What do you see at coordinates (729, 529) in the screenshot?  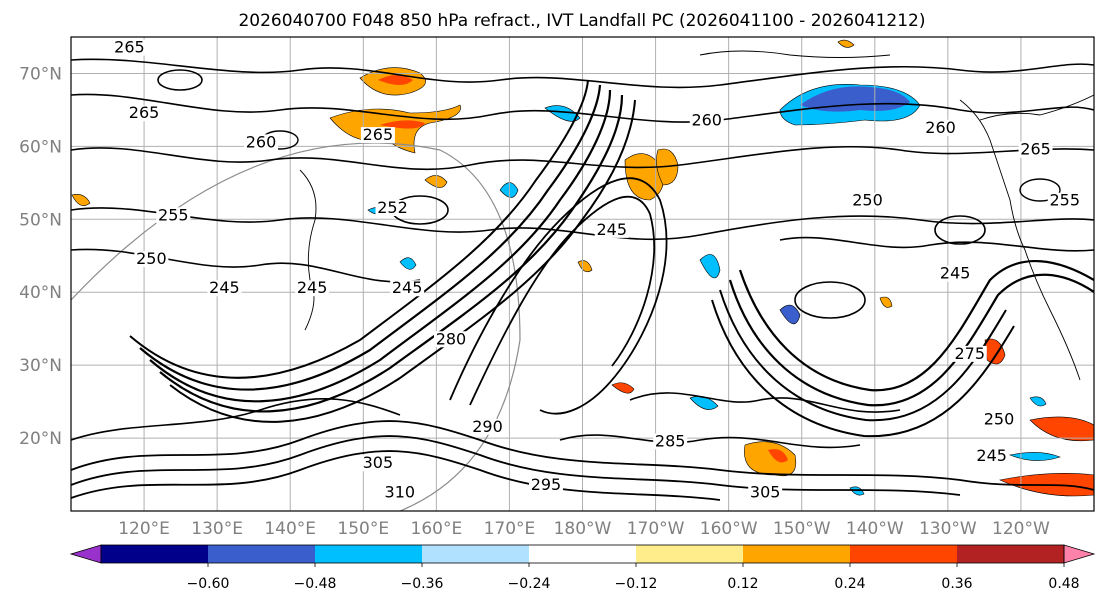 I see `longitude-label: 160°W` at bounding box center [729, 529].